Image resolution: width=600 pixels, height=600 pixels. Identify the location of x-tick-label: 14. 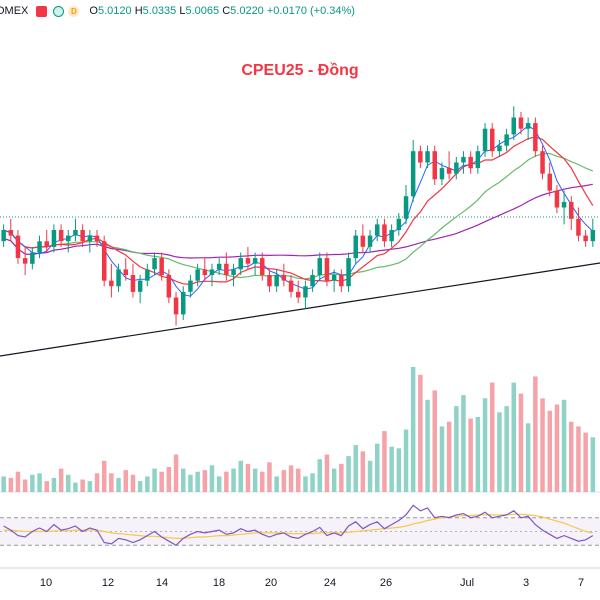
(162, 583).